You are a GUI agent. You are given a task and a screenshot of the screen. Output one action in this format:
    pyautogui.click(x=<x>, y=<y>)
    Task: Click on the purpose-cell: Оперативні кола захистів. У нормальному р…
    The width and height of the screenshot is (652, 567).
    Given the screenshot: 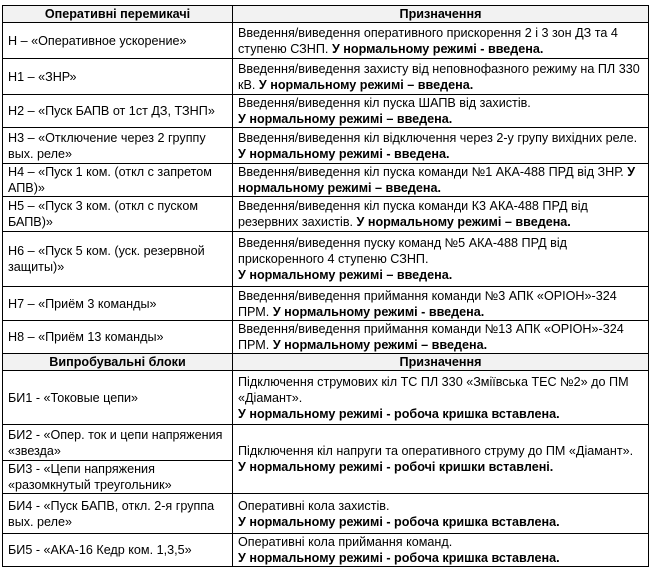 What is the action you would take?
    pyautogui.click(x=440, y=513)
    